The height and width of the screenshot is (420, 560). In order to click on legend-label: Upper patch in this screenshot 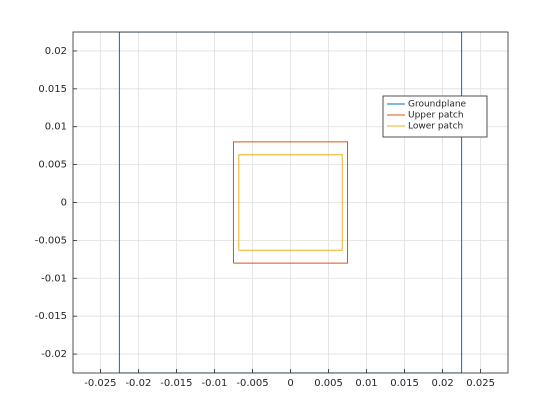, I will do `click(436, 116)`.